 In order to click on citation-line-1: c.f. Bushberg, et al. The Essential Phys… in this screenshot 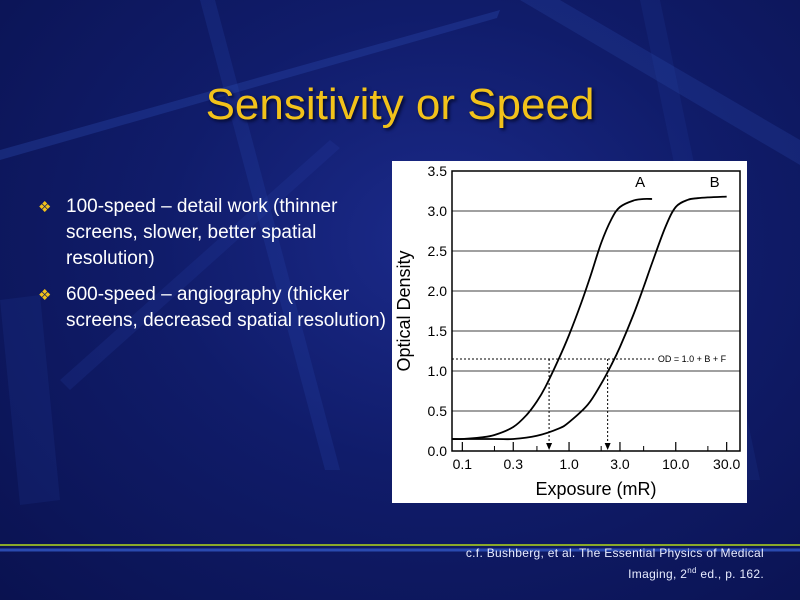, I will do `click(614, 553)`.